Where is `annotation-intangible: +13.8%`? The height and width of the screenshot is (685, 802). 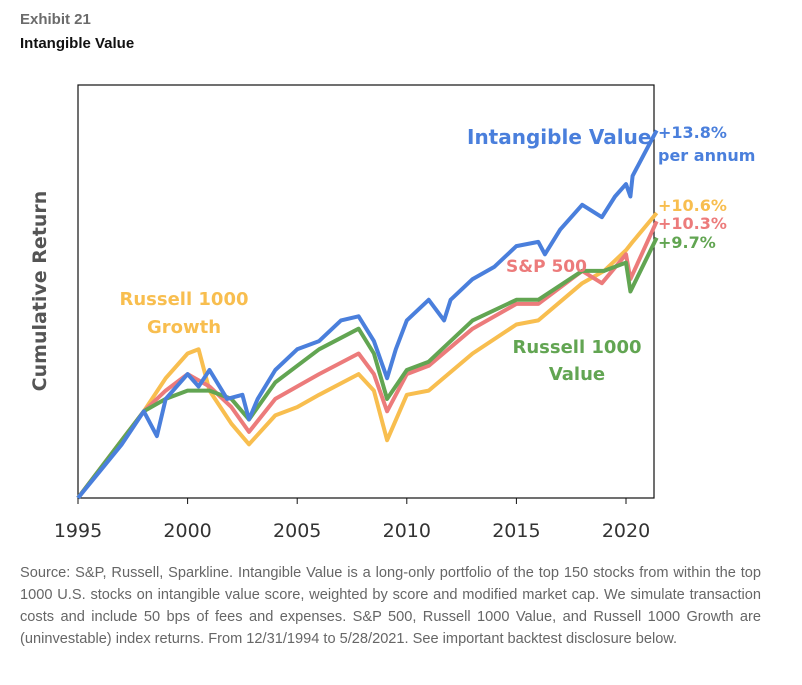 annotation-intangible: +13.8% is located at coordinates (692, 132).